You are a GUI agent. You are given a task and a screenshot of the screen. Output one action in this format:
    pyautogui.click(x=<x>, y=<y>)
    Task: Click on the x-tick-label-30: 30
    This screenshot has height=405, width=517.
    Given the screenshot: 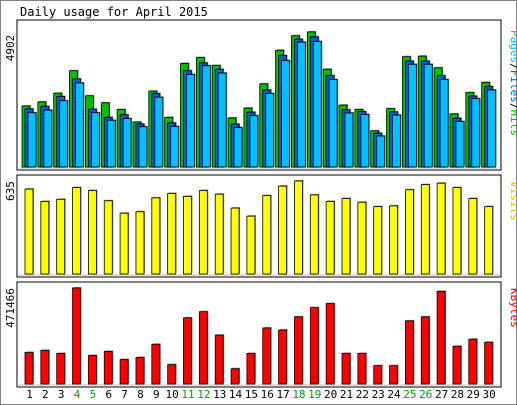 What is the action you would take?
    pyautogui.click(x=489, y=394)
    